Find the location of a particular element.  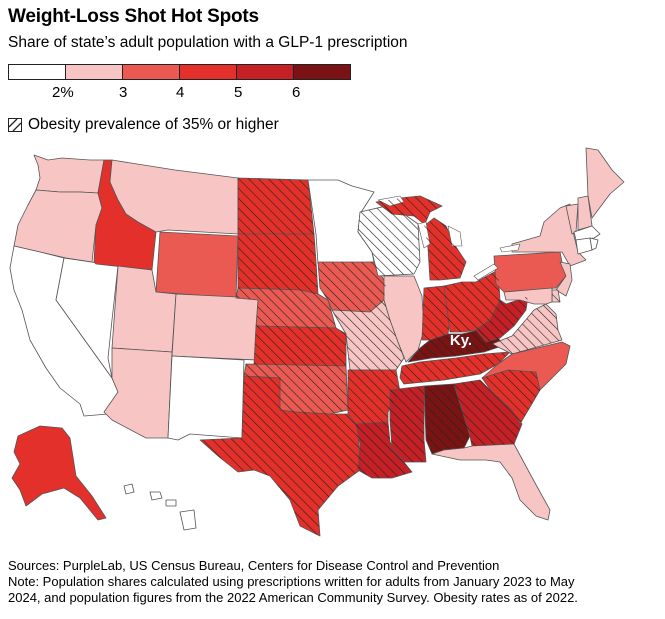

state-wy is located at coordinates (197, 265).